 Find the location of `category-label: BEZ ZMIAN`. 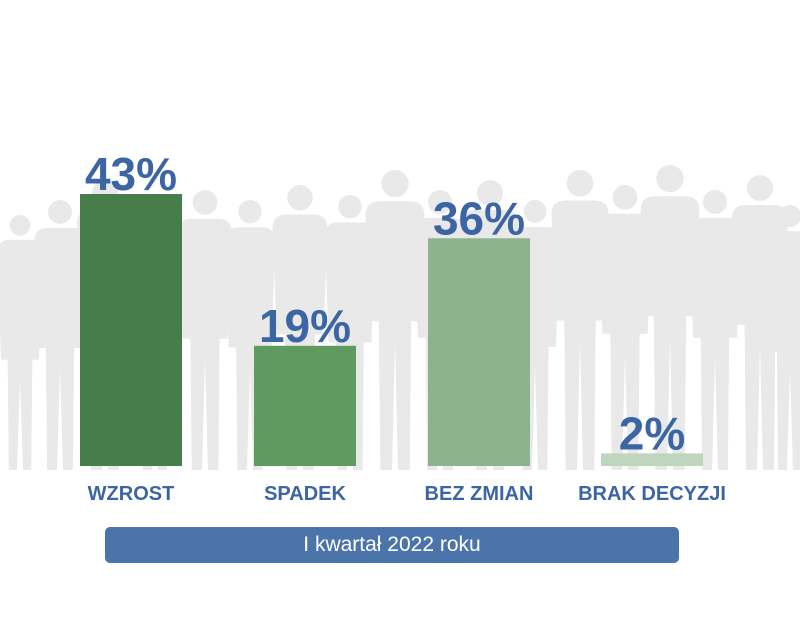

category-label: BEZ ZMIAN is located at coordinates (479, 494).